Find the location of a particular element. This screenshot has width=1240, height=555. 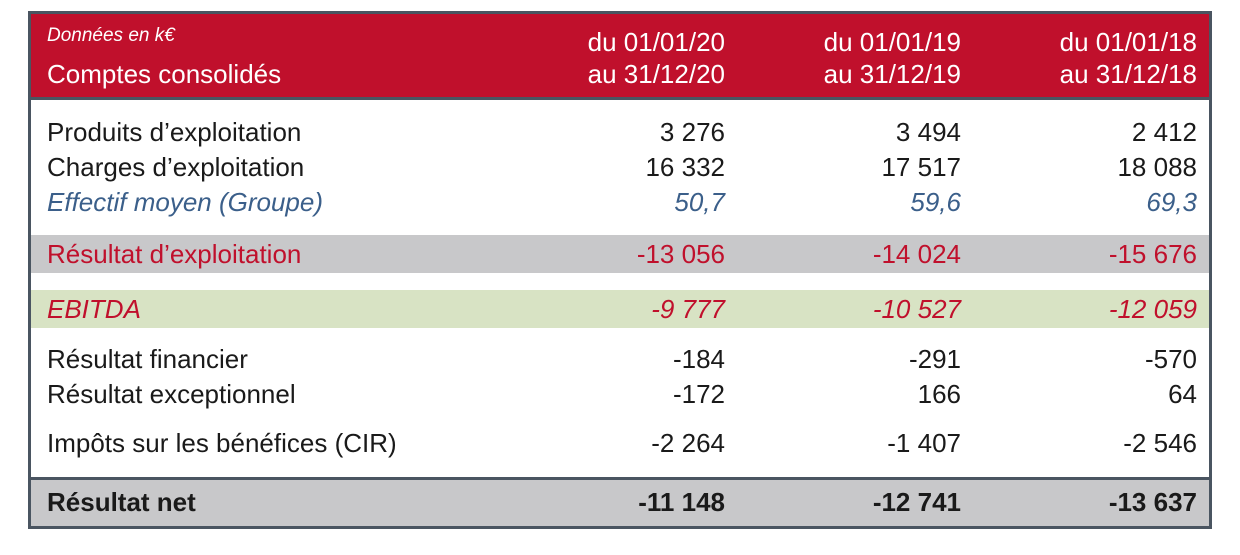

value-2020: -172 is located at coordinates (698, 394).